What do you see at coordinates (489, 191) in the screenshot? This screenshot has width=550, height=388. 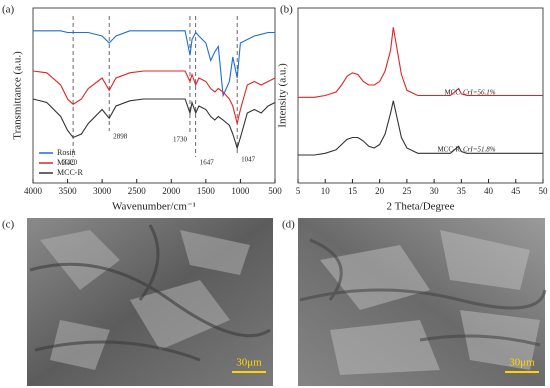 I see `x-tick-label: 40` at bounding box center [489, 191].